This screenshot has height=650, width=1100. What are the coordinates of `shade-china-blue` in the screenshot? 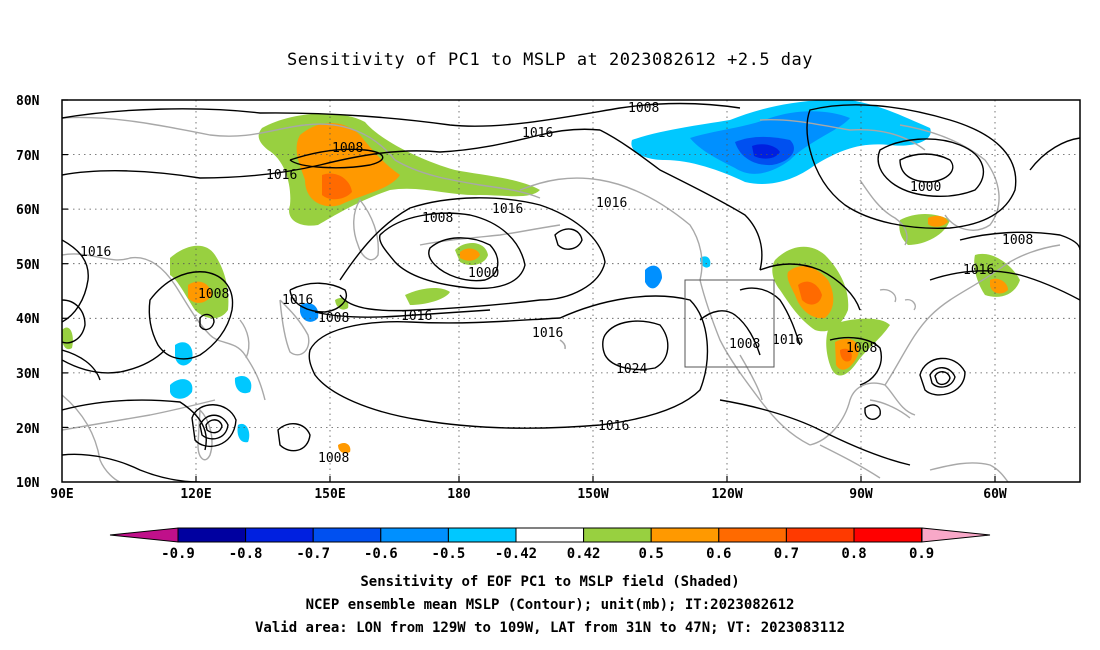 It's located at (184, 354).